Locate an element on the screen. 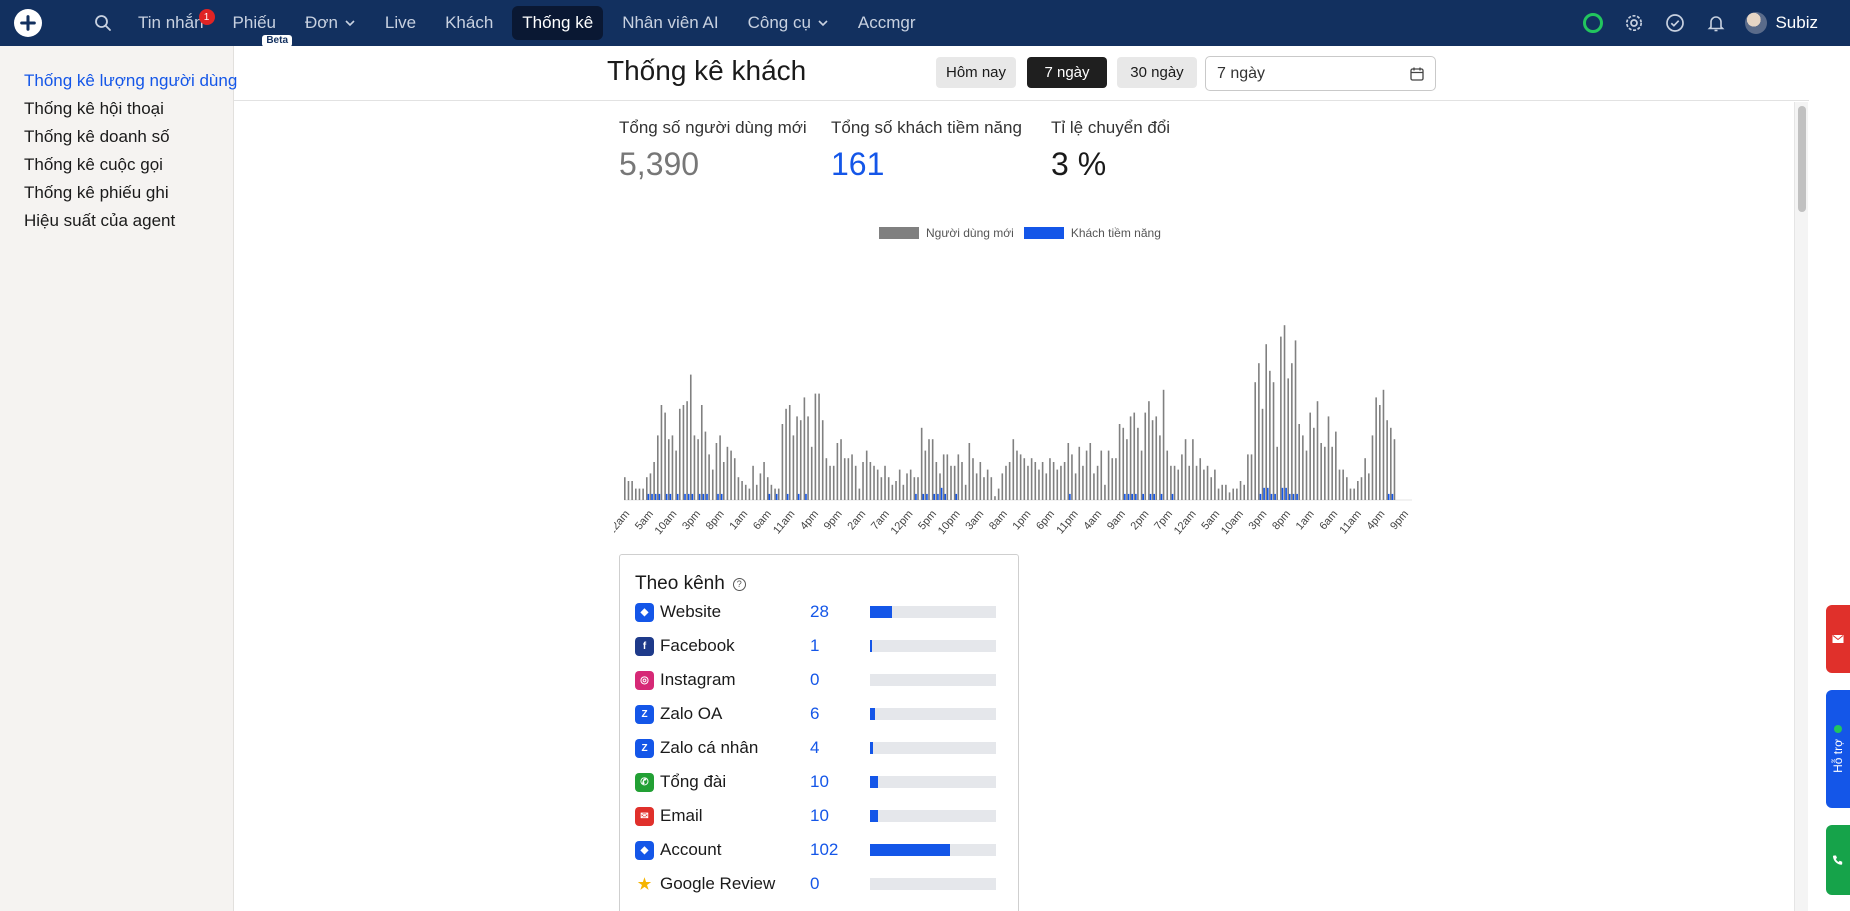 The image size is (1850, 911). online-status-icon is located at coordinates (1593, 23).